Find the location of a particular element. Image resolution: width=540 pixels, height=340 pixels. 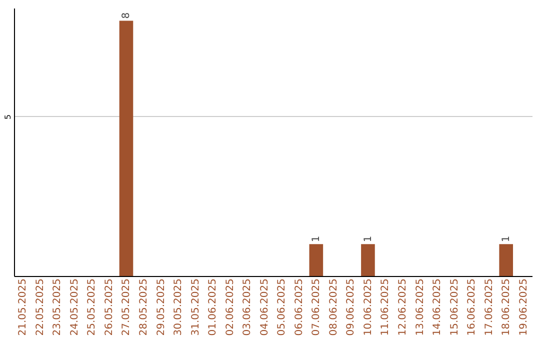

x-tick-label: 22.05.2025 is located at coordinates (40, 307).